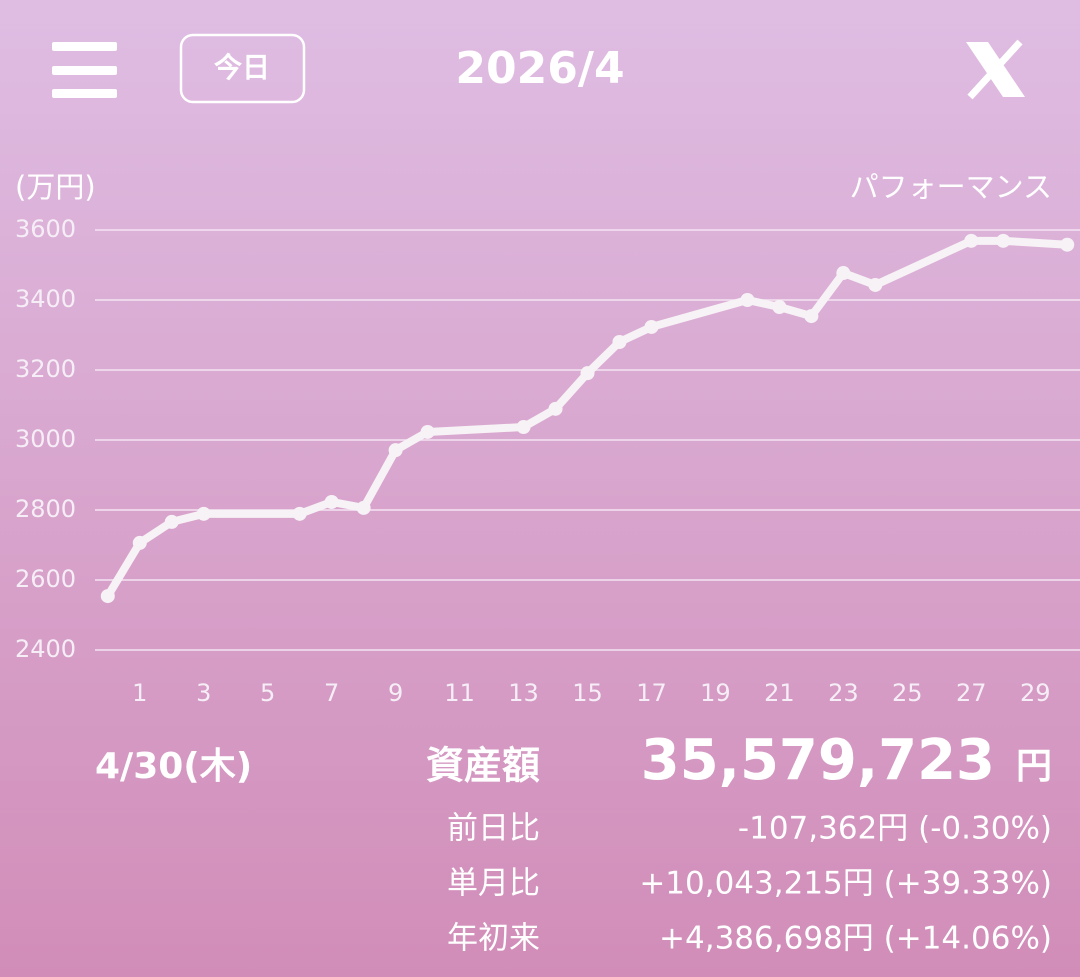 Image resolution: width=1080 pixels, height=977 pixels. Describe the element at coordinates (45, 649) in the screenshot. I see `y-tick-label: 2400` at that location.